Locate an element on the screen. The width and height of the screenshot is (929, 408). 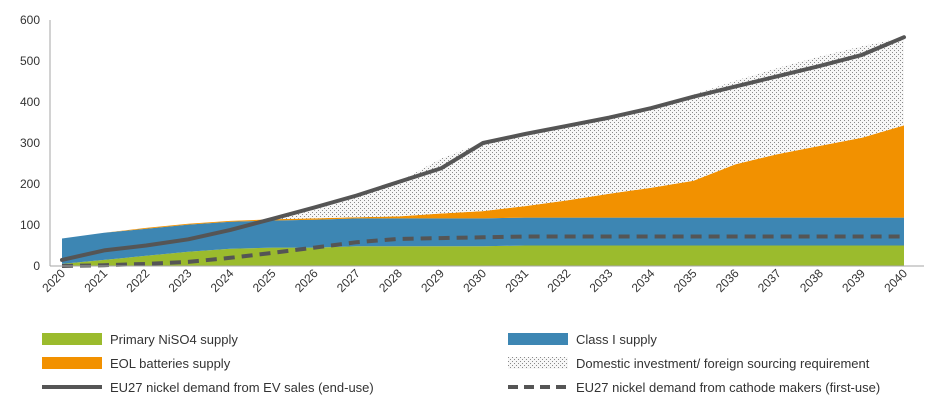
x-tick-label-2038: 2038 is located at coordinates (811, 280).